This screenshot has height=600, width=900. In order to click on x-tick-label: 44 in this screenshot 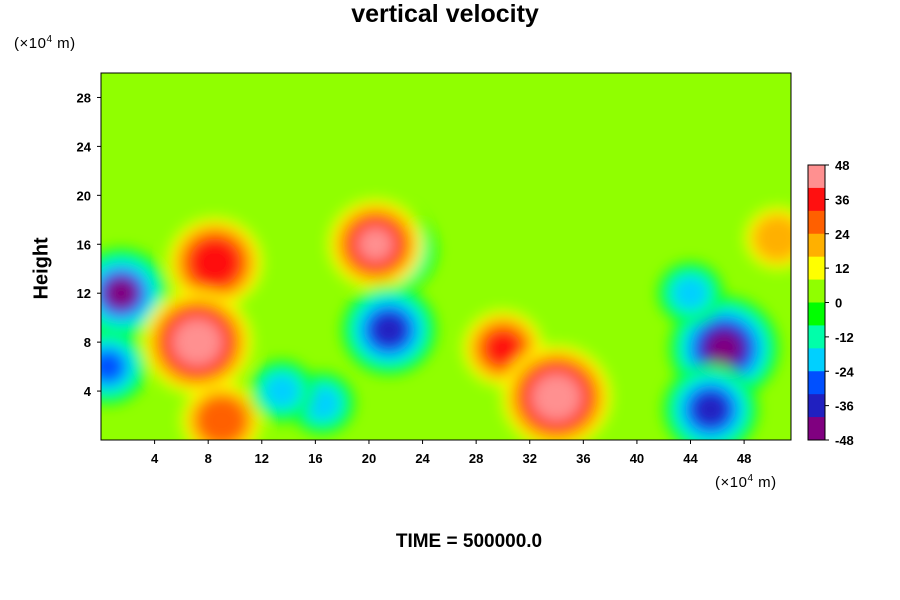, I will do `click(690, 458)`.